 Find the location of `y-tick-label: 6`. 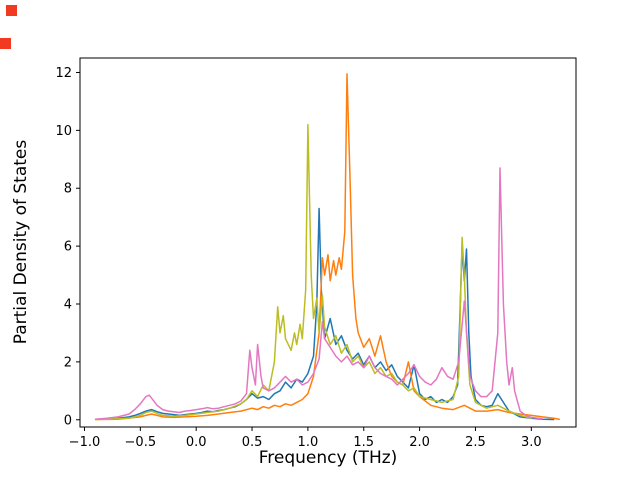

y-tick-label: 6 is located at coordinates (68, 247).